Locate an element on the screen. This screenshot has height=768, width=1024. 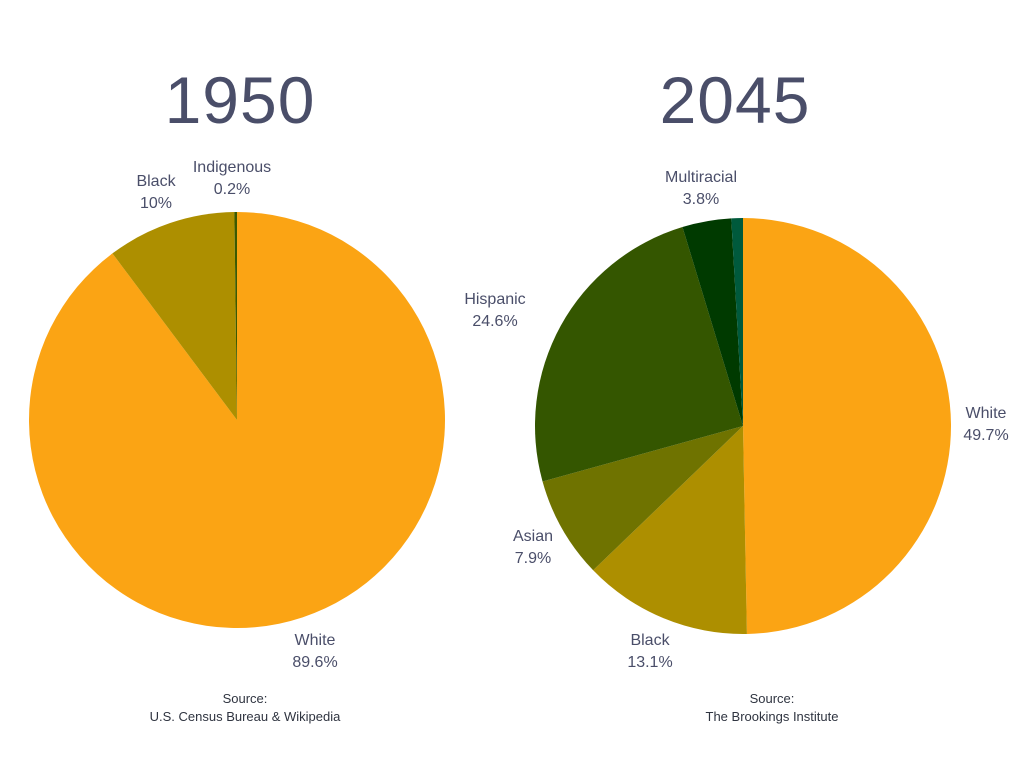
source-2045: Source: The Brookings Institute is located at coordinates (772, 708).